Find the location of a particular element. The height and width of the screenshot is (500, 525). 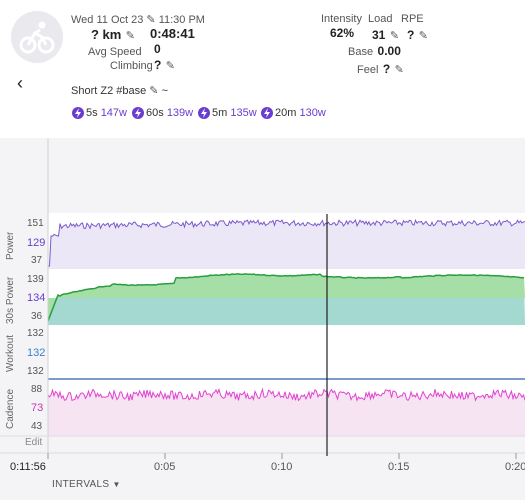

activity-tilde: ~ is located at coordinates (165, 91).